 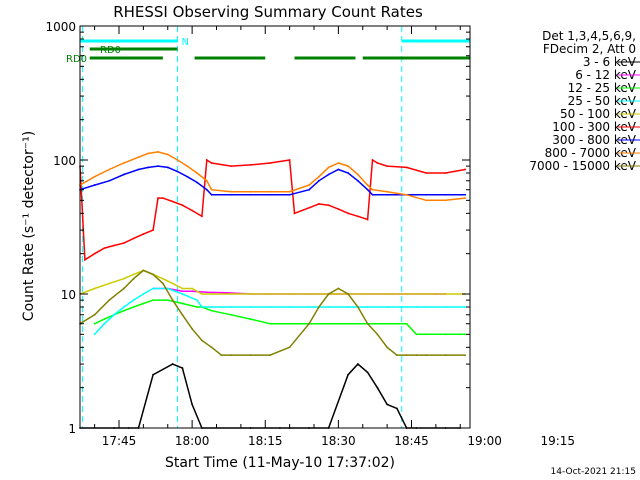 What do you see at coordinates (280, 463) in the screenshot?
I see `x-axis-label: Start Time (11-May-10 17:37:02)` at bounding box center [280, 463].